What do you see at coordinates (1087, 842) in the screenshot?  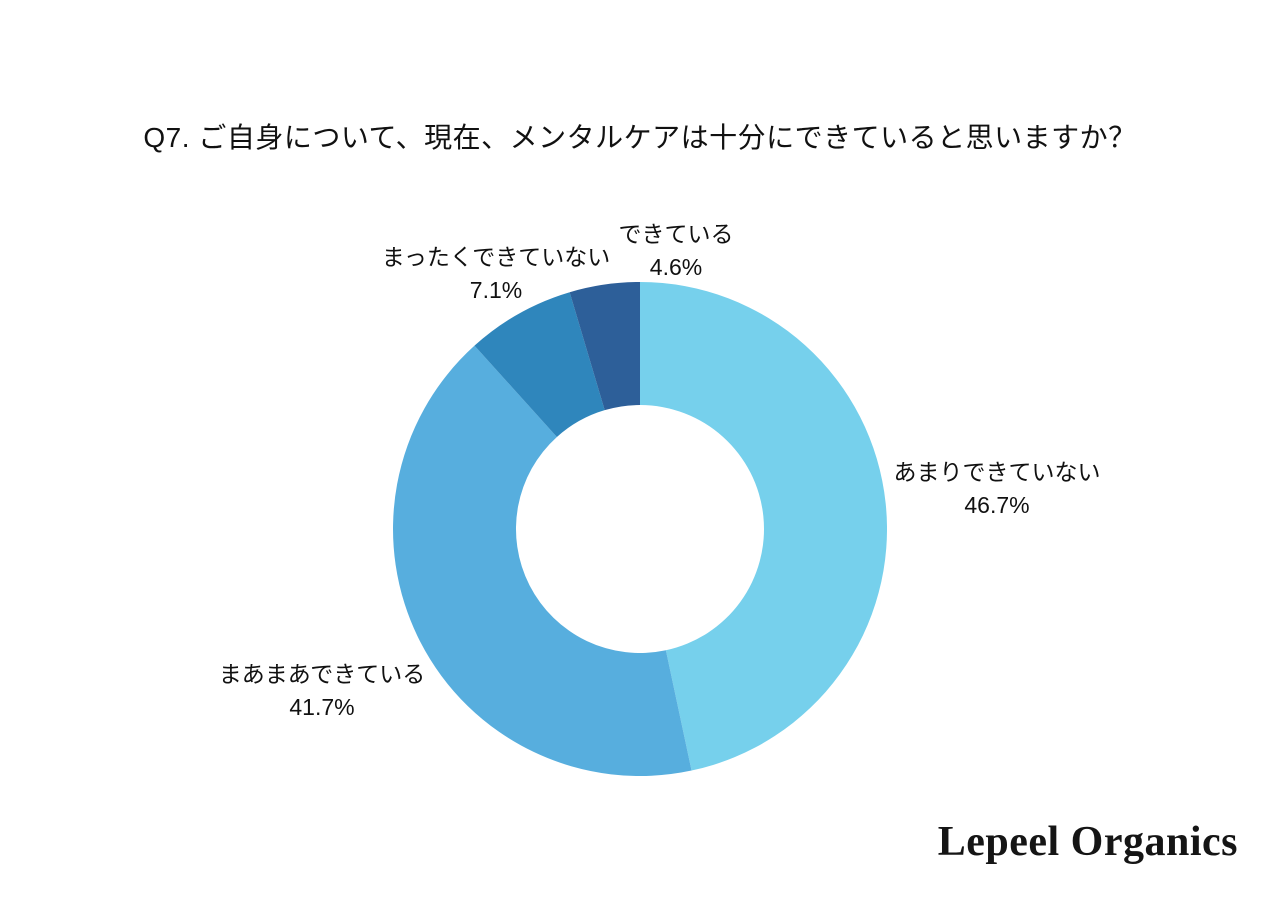 I see `brand-logo: Lepeel Organics` at bounding box center [1087, 842].